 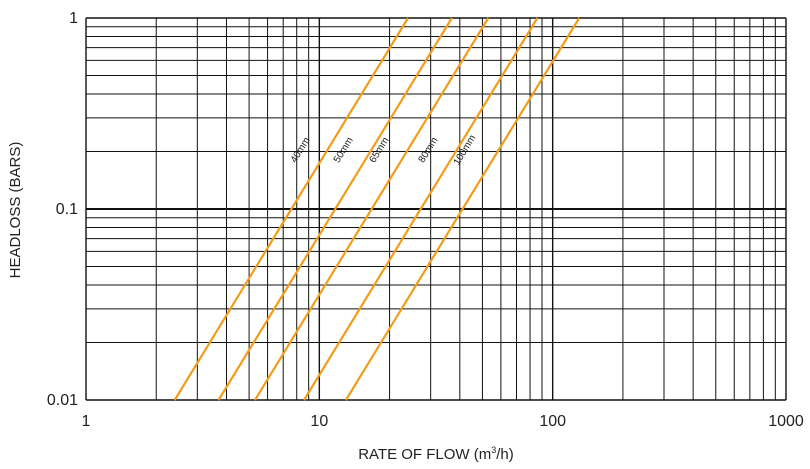 I want to click on x-axis-title: RATE OF FLOW (m3/h), so click(x=436, y=454).